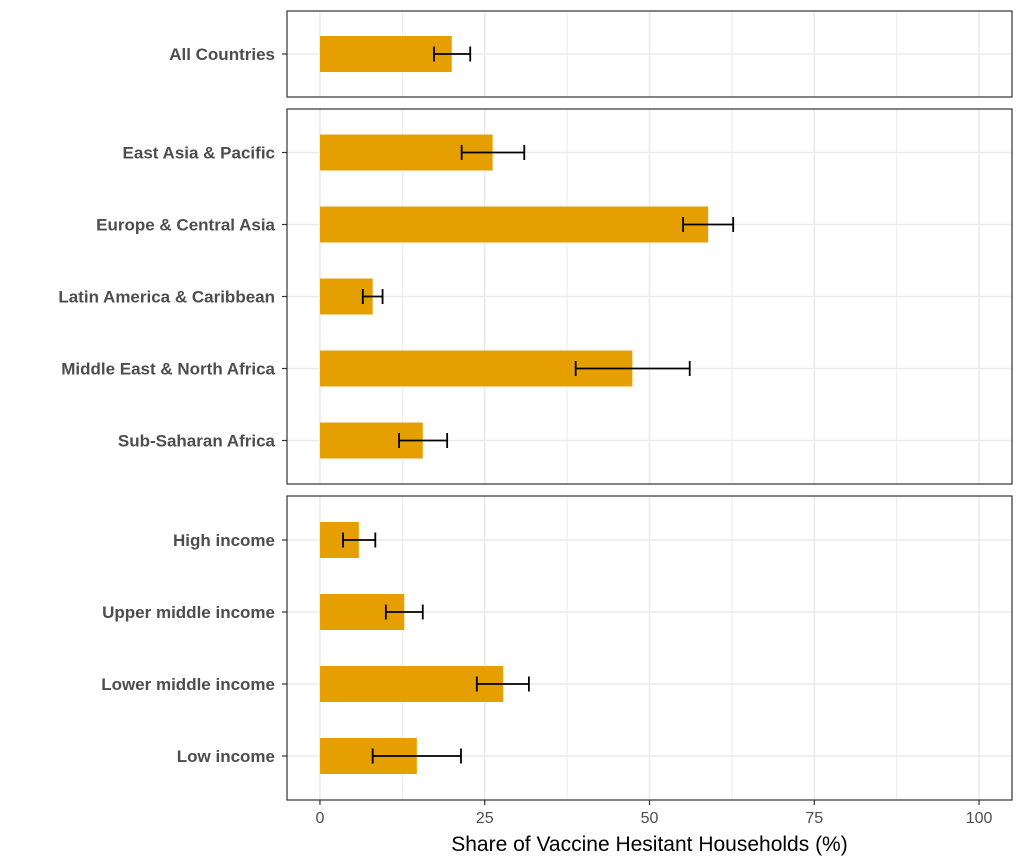 The width and height of the screenshot is (1024, 866). What do you see at coordinates (320, 818) in the screenshot?
I see `x-tick-label: 0` at bounding box center [320, 818].